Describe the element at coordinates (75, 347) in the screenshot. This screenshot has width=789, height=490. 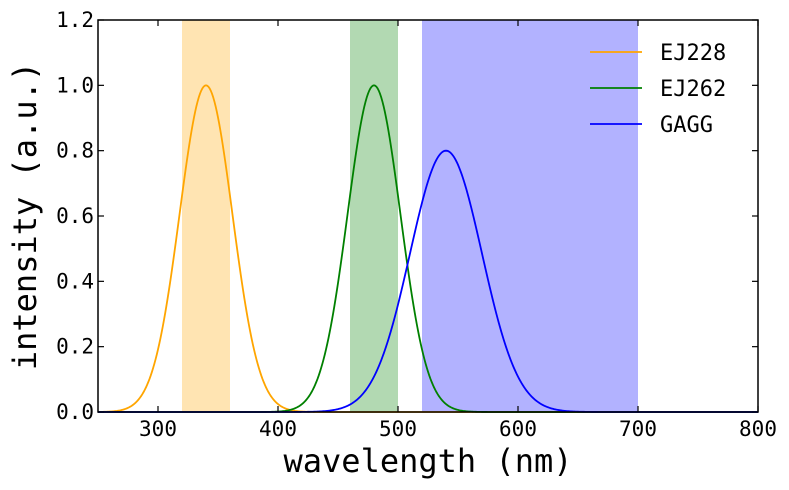
I see `y-tick-label: 0.2` at that location.